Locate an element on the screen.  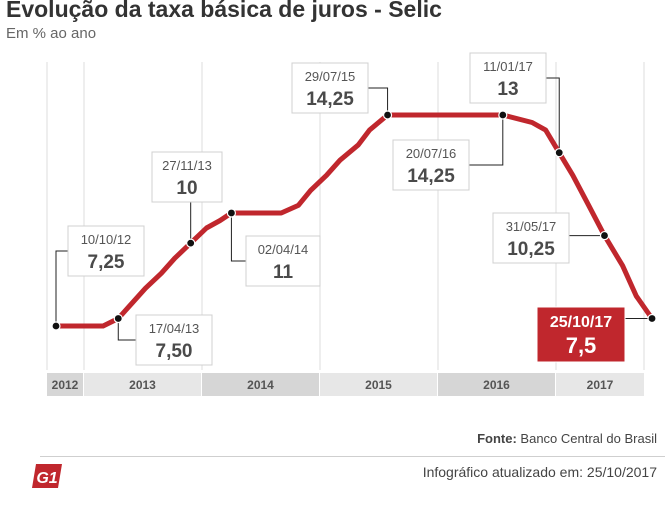
footer-divider is located at coordinates (352, 456).